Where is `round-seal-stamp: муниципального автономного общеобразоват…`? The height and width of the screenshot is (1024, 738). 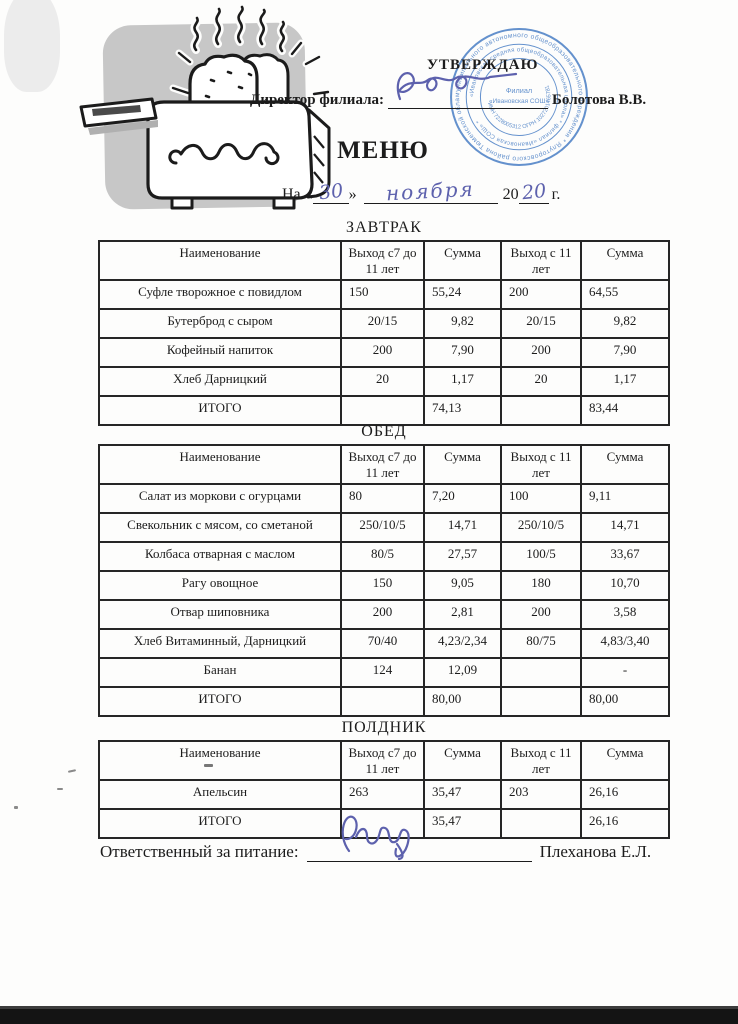
round-seal-stamp: муниципального автономного общеобразоват… is located at coordinates (518, 96).